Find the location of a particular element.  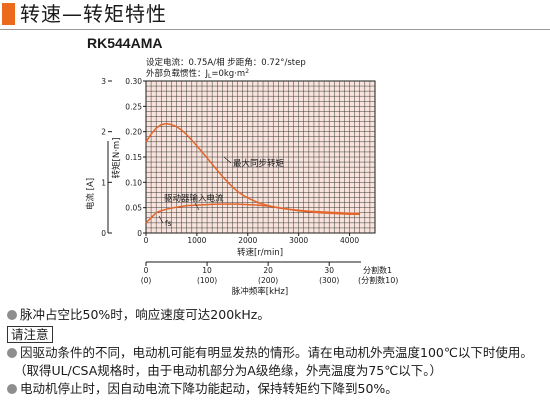

current-tick-label: 1 is located at coordinates (103, 182).